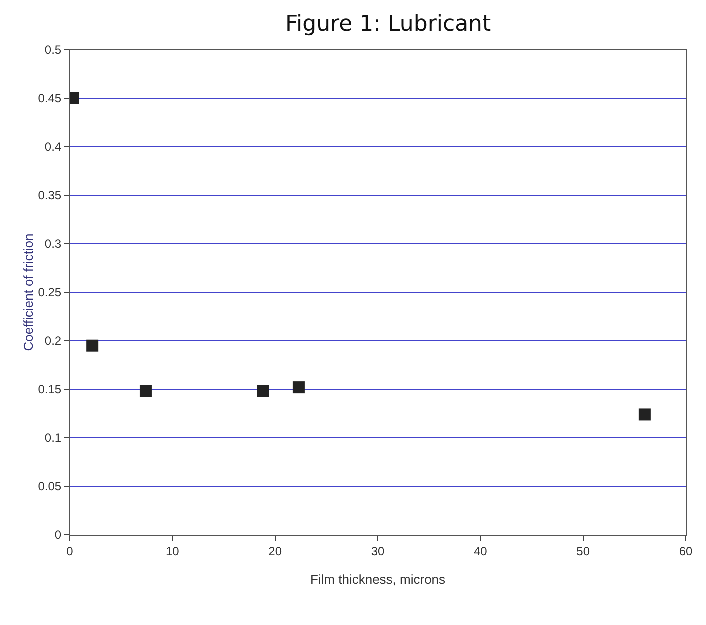 The image size is (706, 625). Describe the element at coordinates (28, 293) in the screenshot. I see `y-axis-title: Coefficient of friction` at that location.